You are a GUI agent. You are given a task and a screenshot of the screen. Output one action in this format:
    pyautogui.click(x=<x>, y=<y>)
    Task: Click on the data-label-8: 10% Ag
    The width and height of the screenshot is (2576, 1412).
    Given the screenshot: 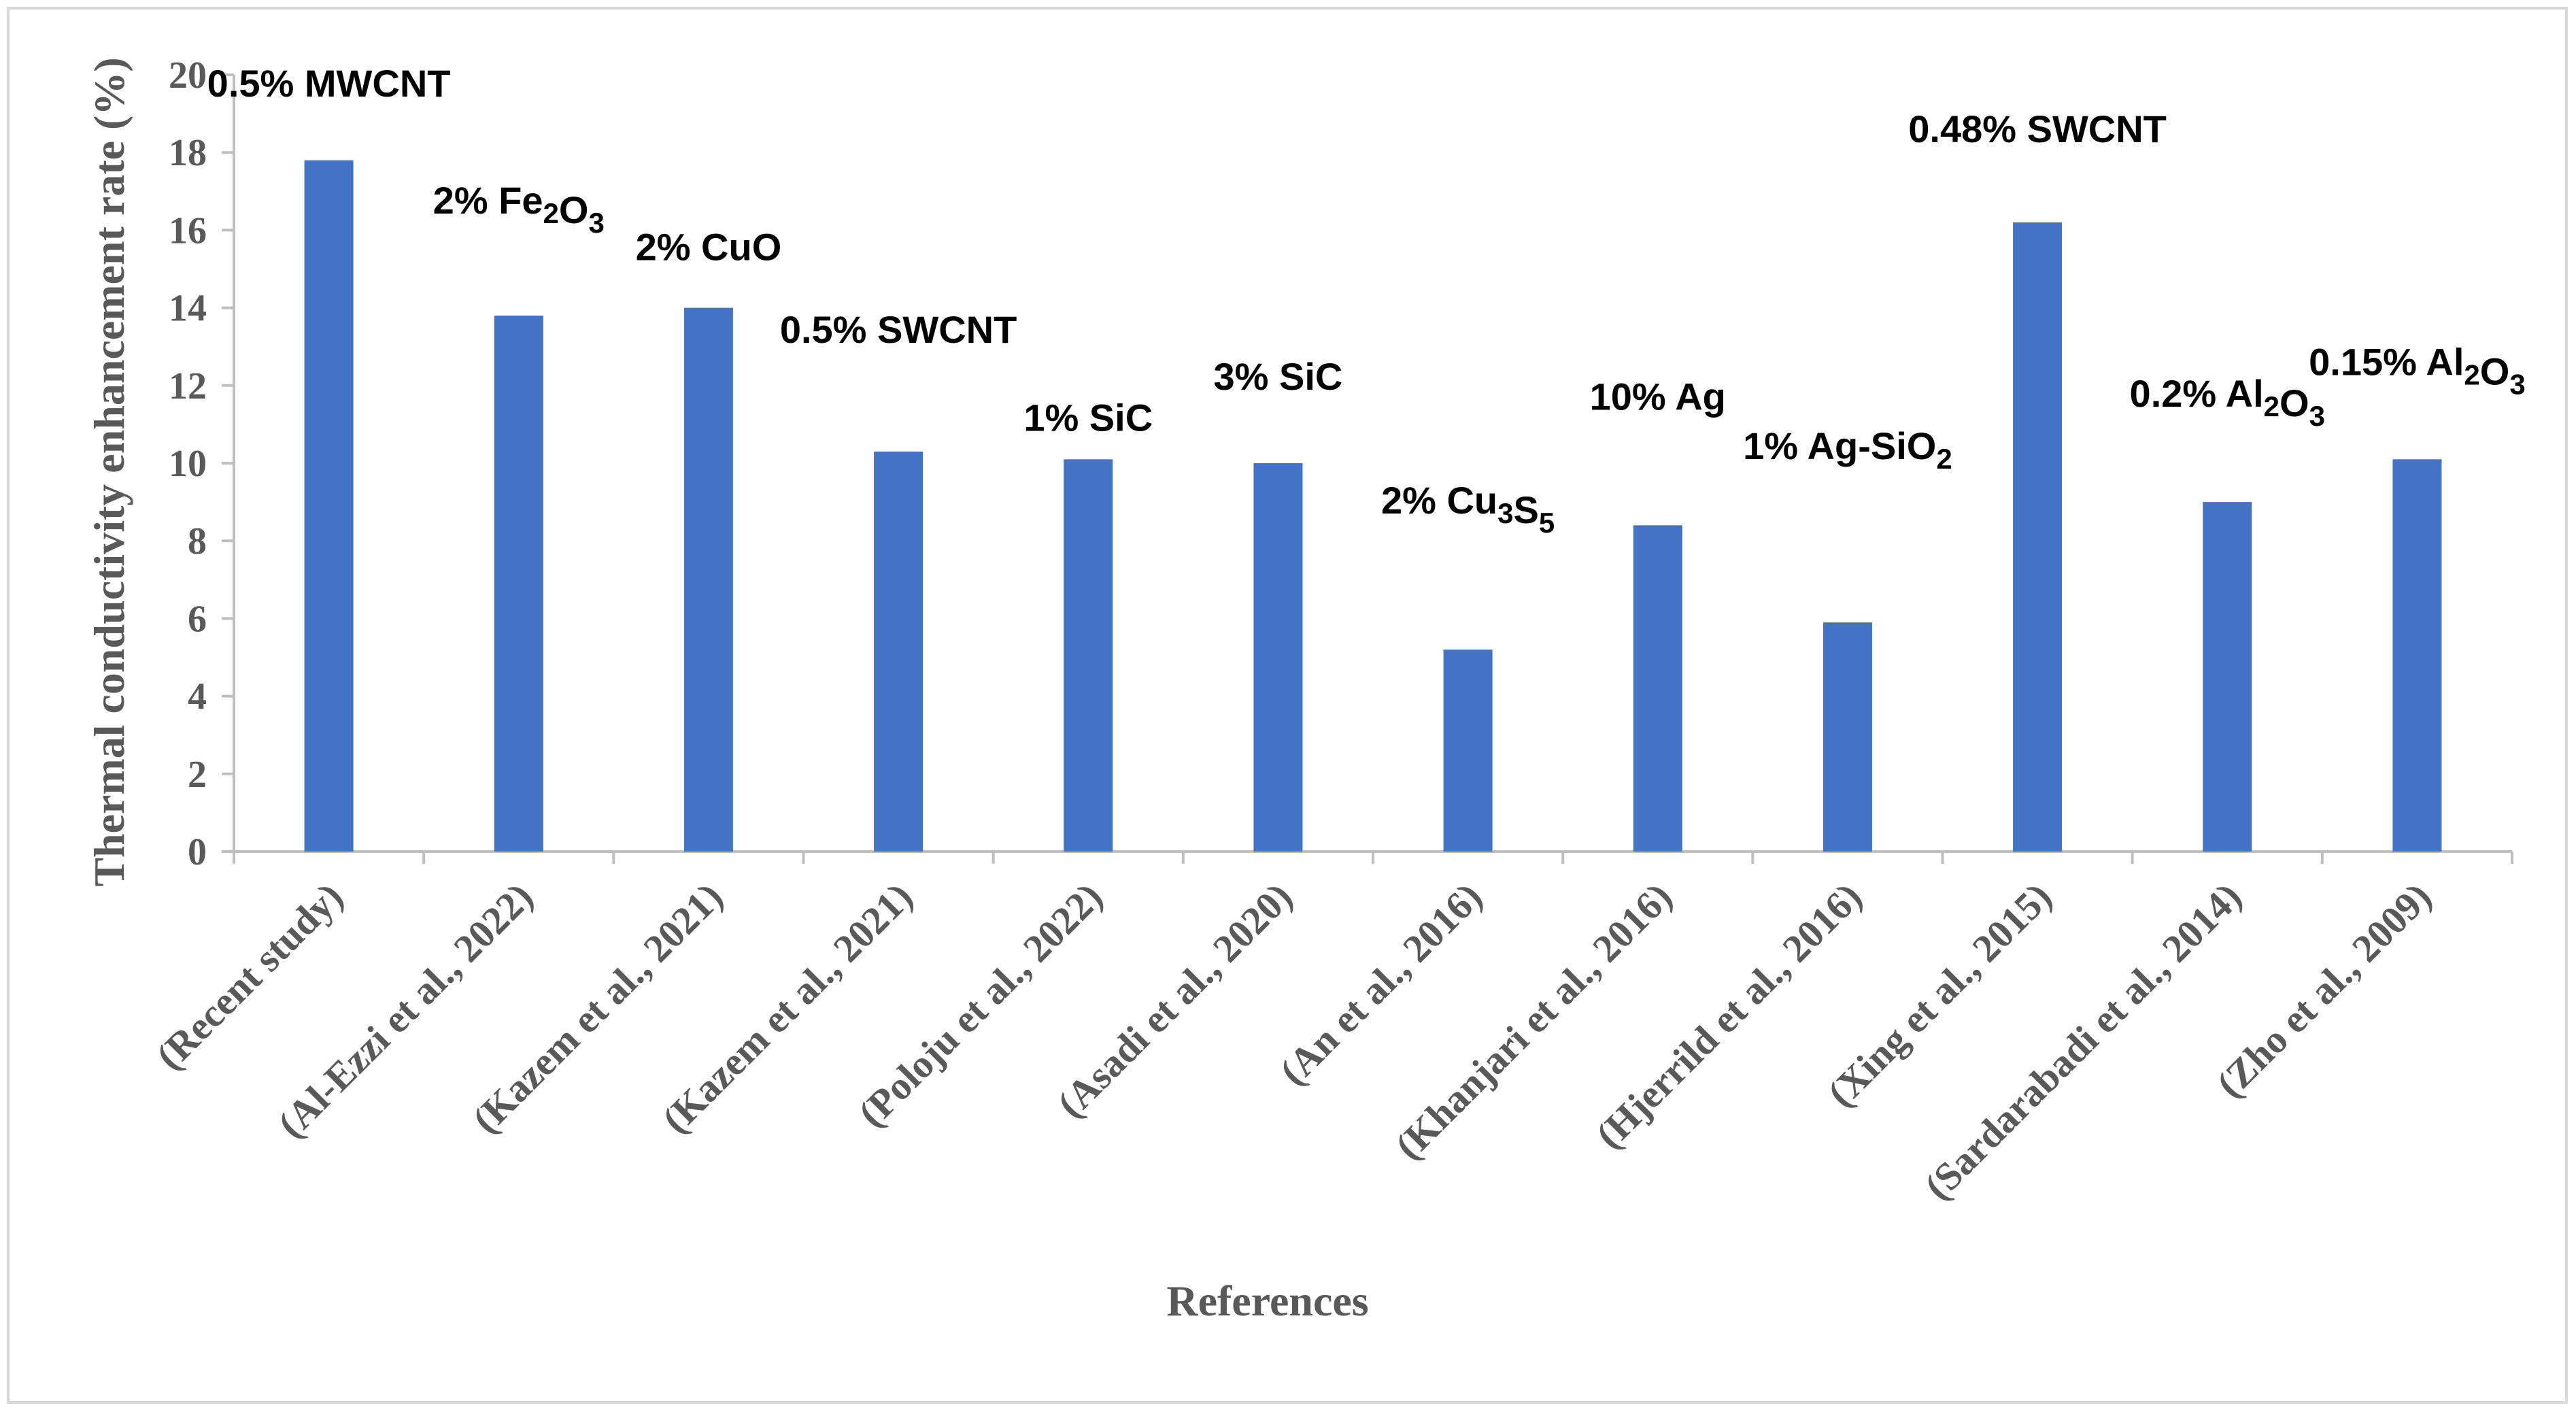 What is the action you would take?
    pyautogui.click(x=1658, y=397)
    